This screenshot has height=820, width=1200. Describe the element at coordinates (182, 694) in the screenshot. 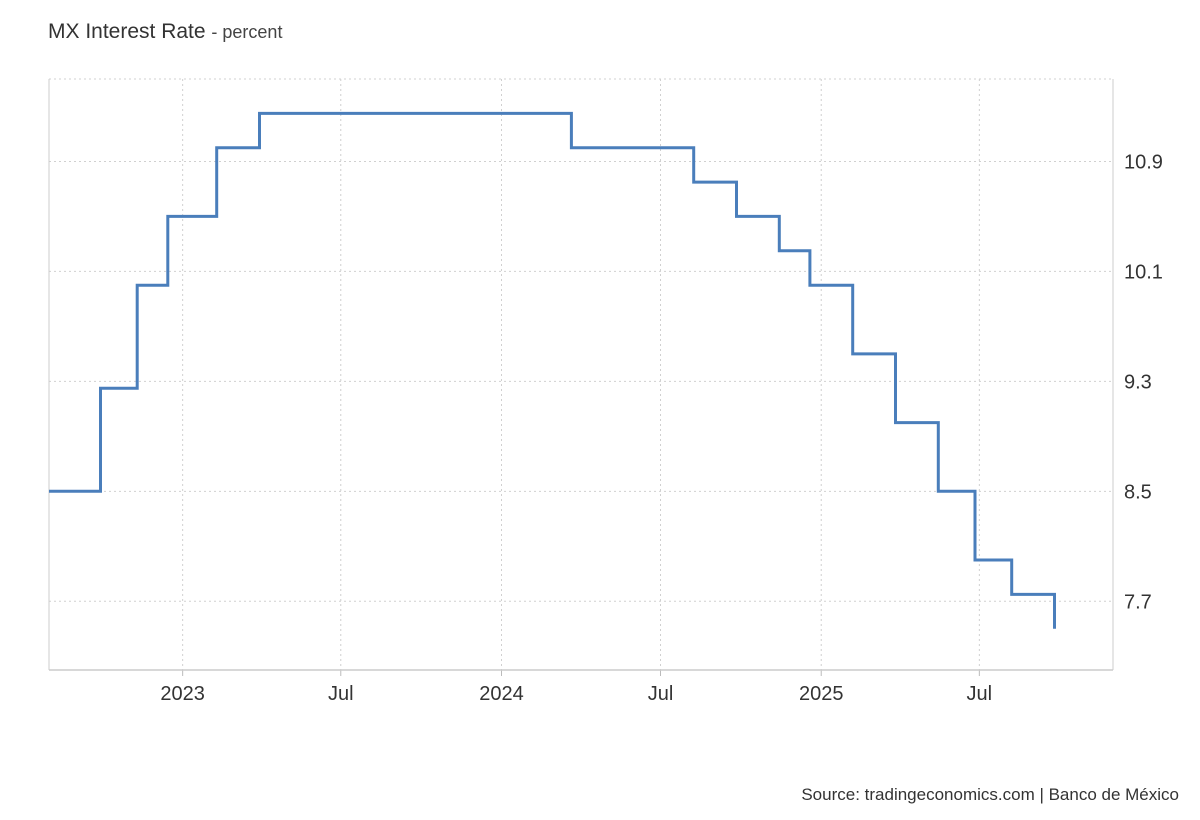

I see `x-tick-label: 2023` at that location.